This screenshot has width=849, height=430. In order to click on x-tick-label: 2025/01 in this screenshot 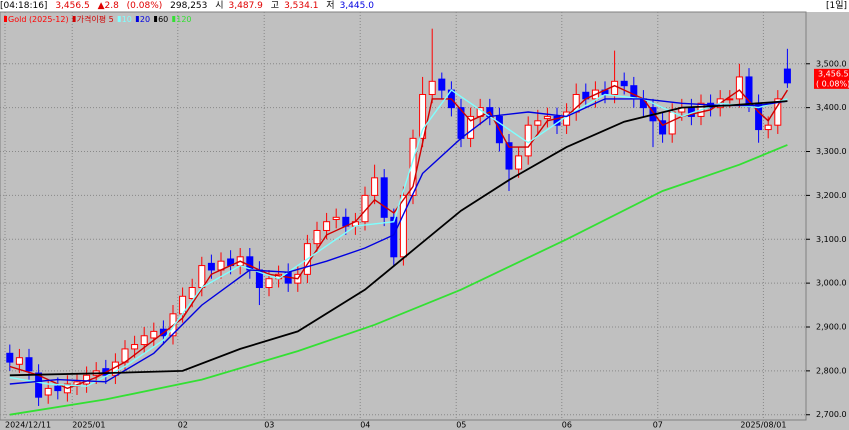, I will do `click(88, 425)`.